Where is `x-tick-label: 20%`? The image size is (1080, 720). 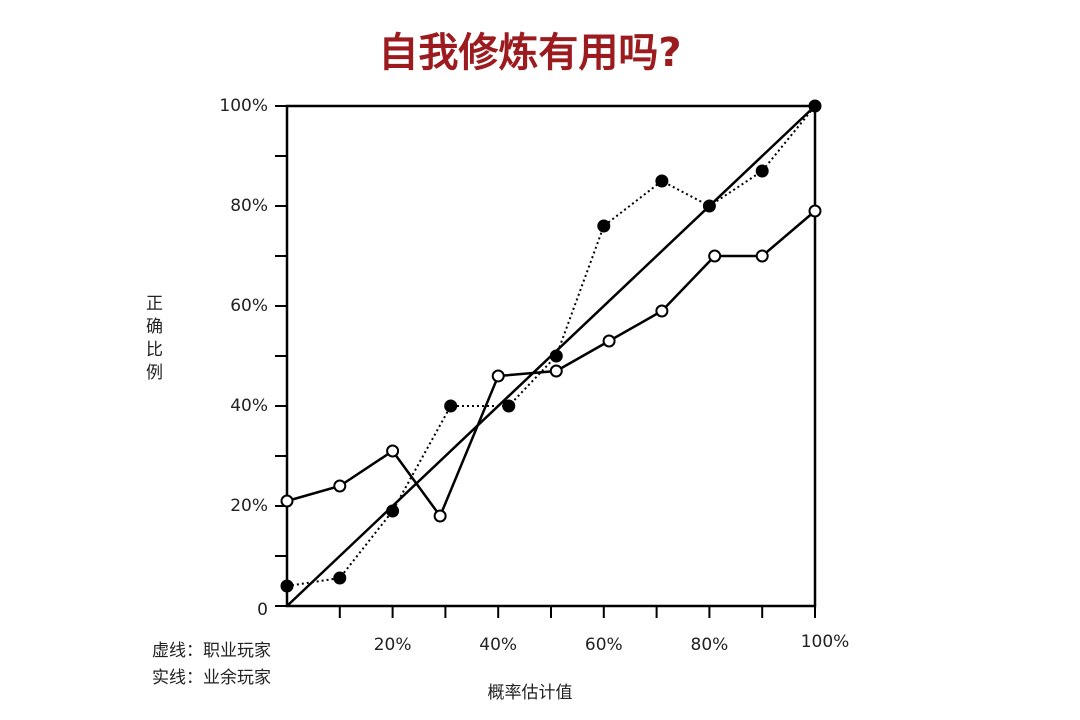
x-tick-label: 20% is located at coordinates (393, 645).